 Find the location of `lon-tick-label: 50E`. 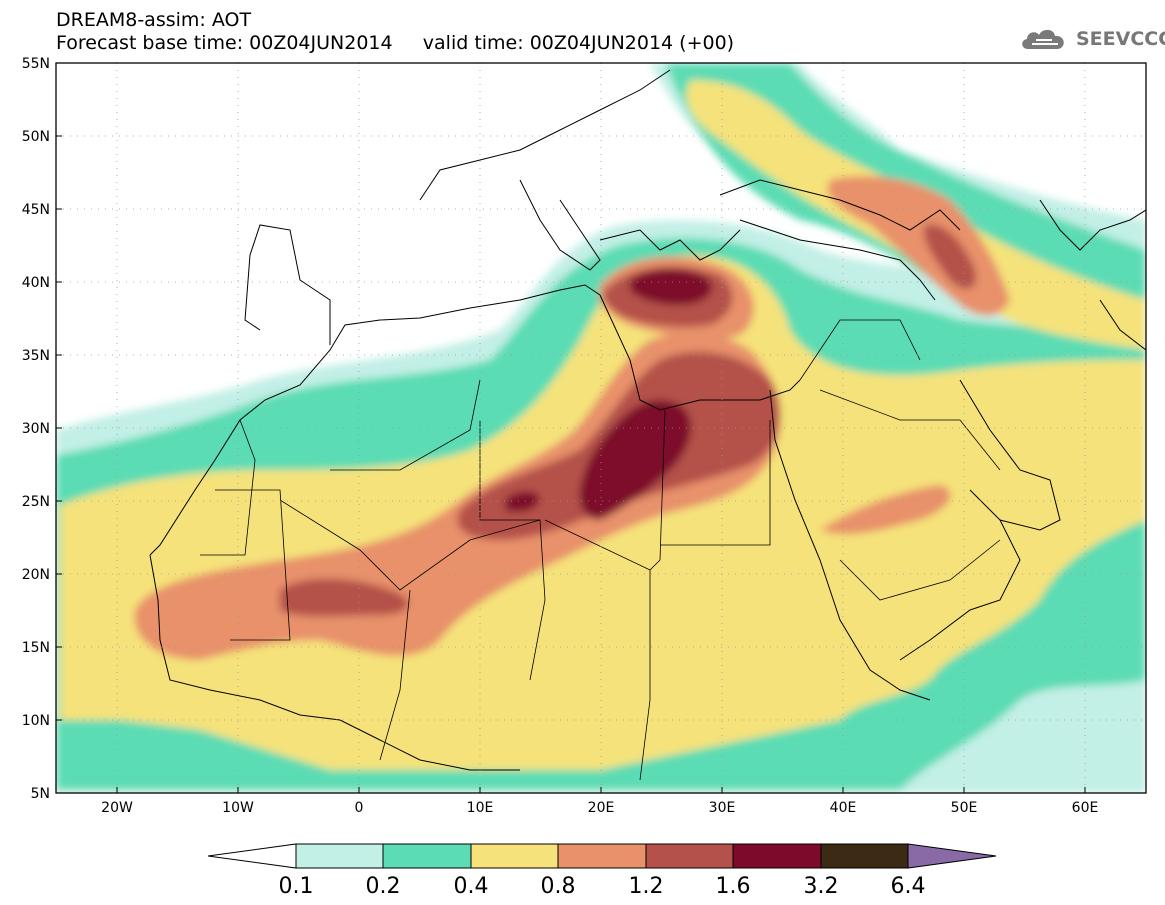

lon-tick-label: 50E is located at coordinates (964, 808).